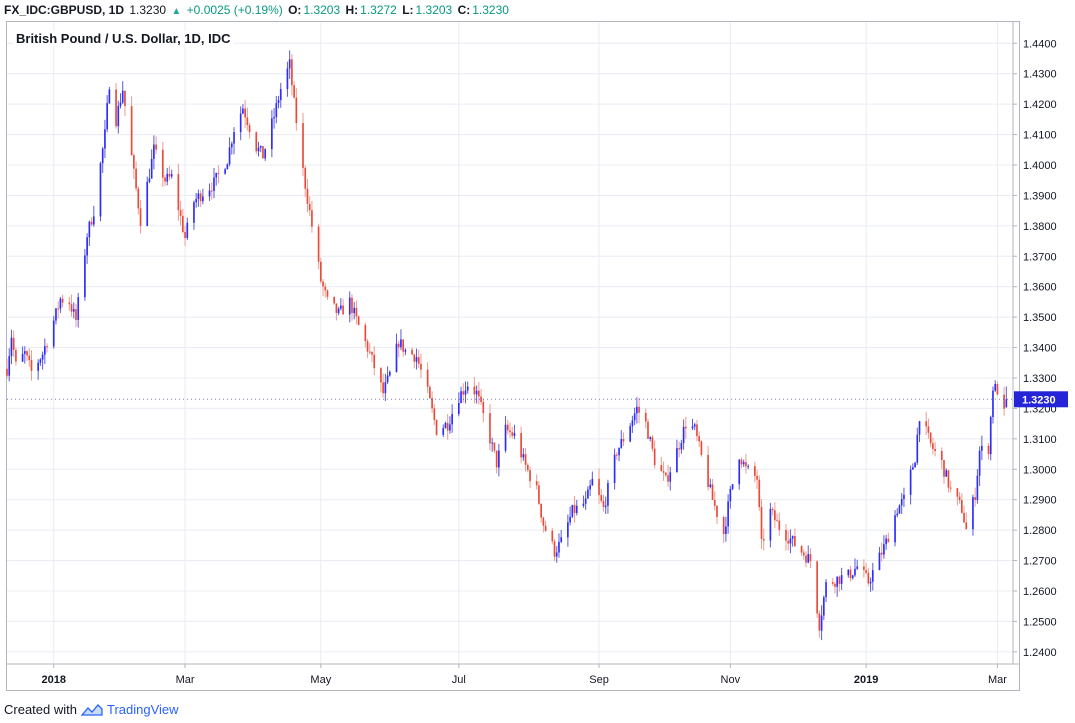  What do you see at coordinates (459, 680) in the screenshot?
I see `x-tick-label: Jul` at bounding box center [459, 680].